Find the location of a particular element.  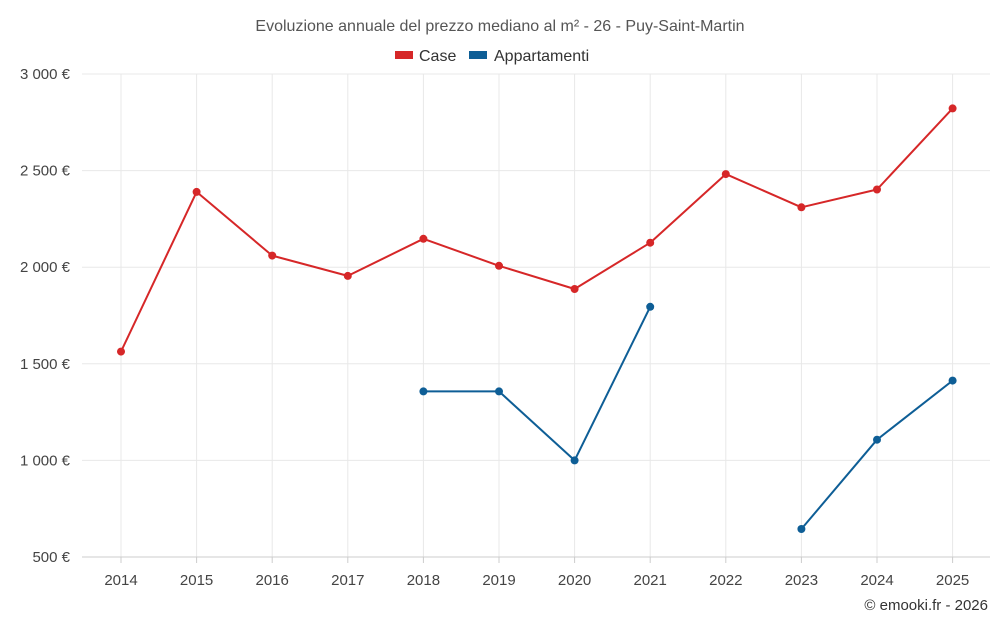

x-tick-label: 2014 is located at coordinates (120, 580).